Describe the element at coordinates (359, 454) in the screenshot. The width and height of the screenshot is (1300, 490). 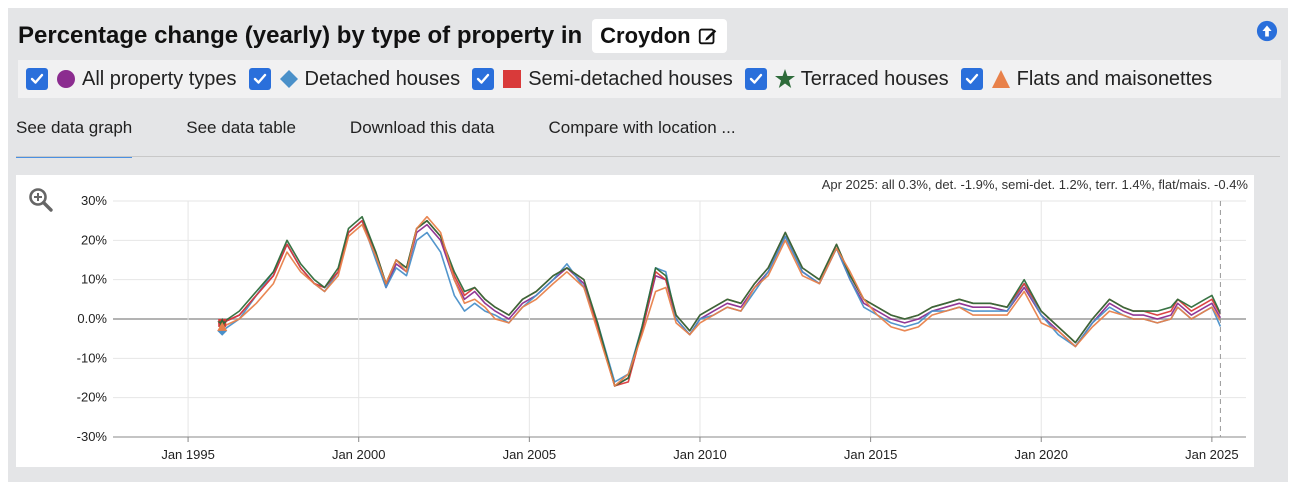
I see `x-tick-label: Jan 2000` at that location.